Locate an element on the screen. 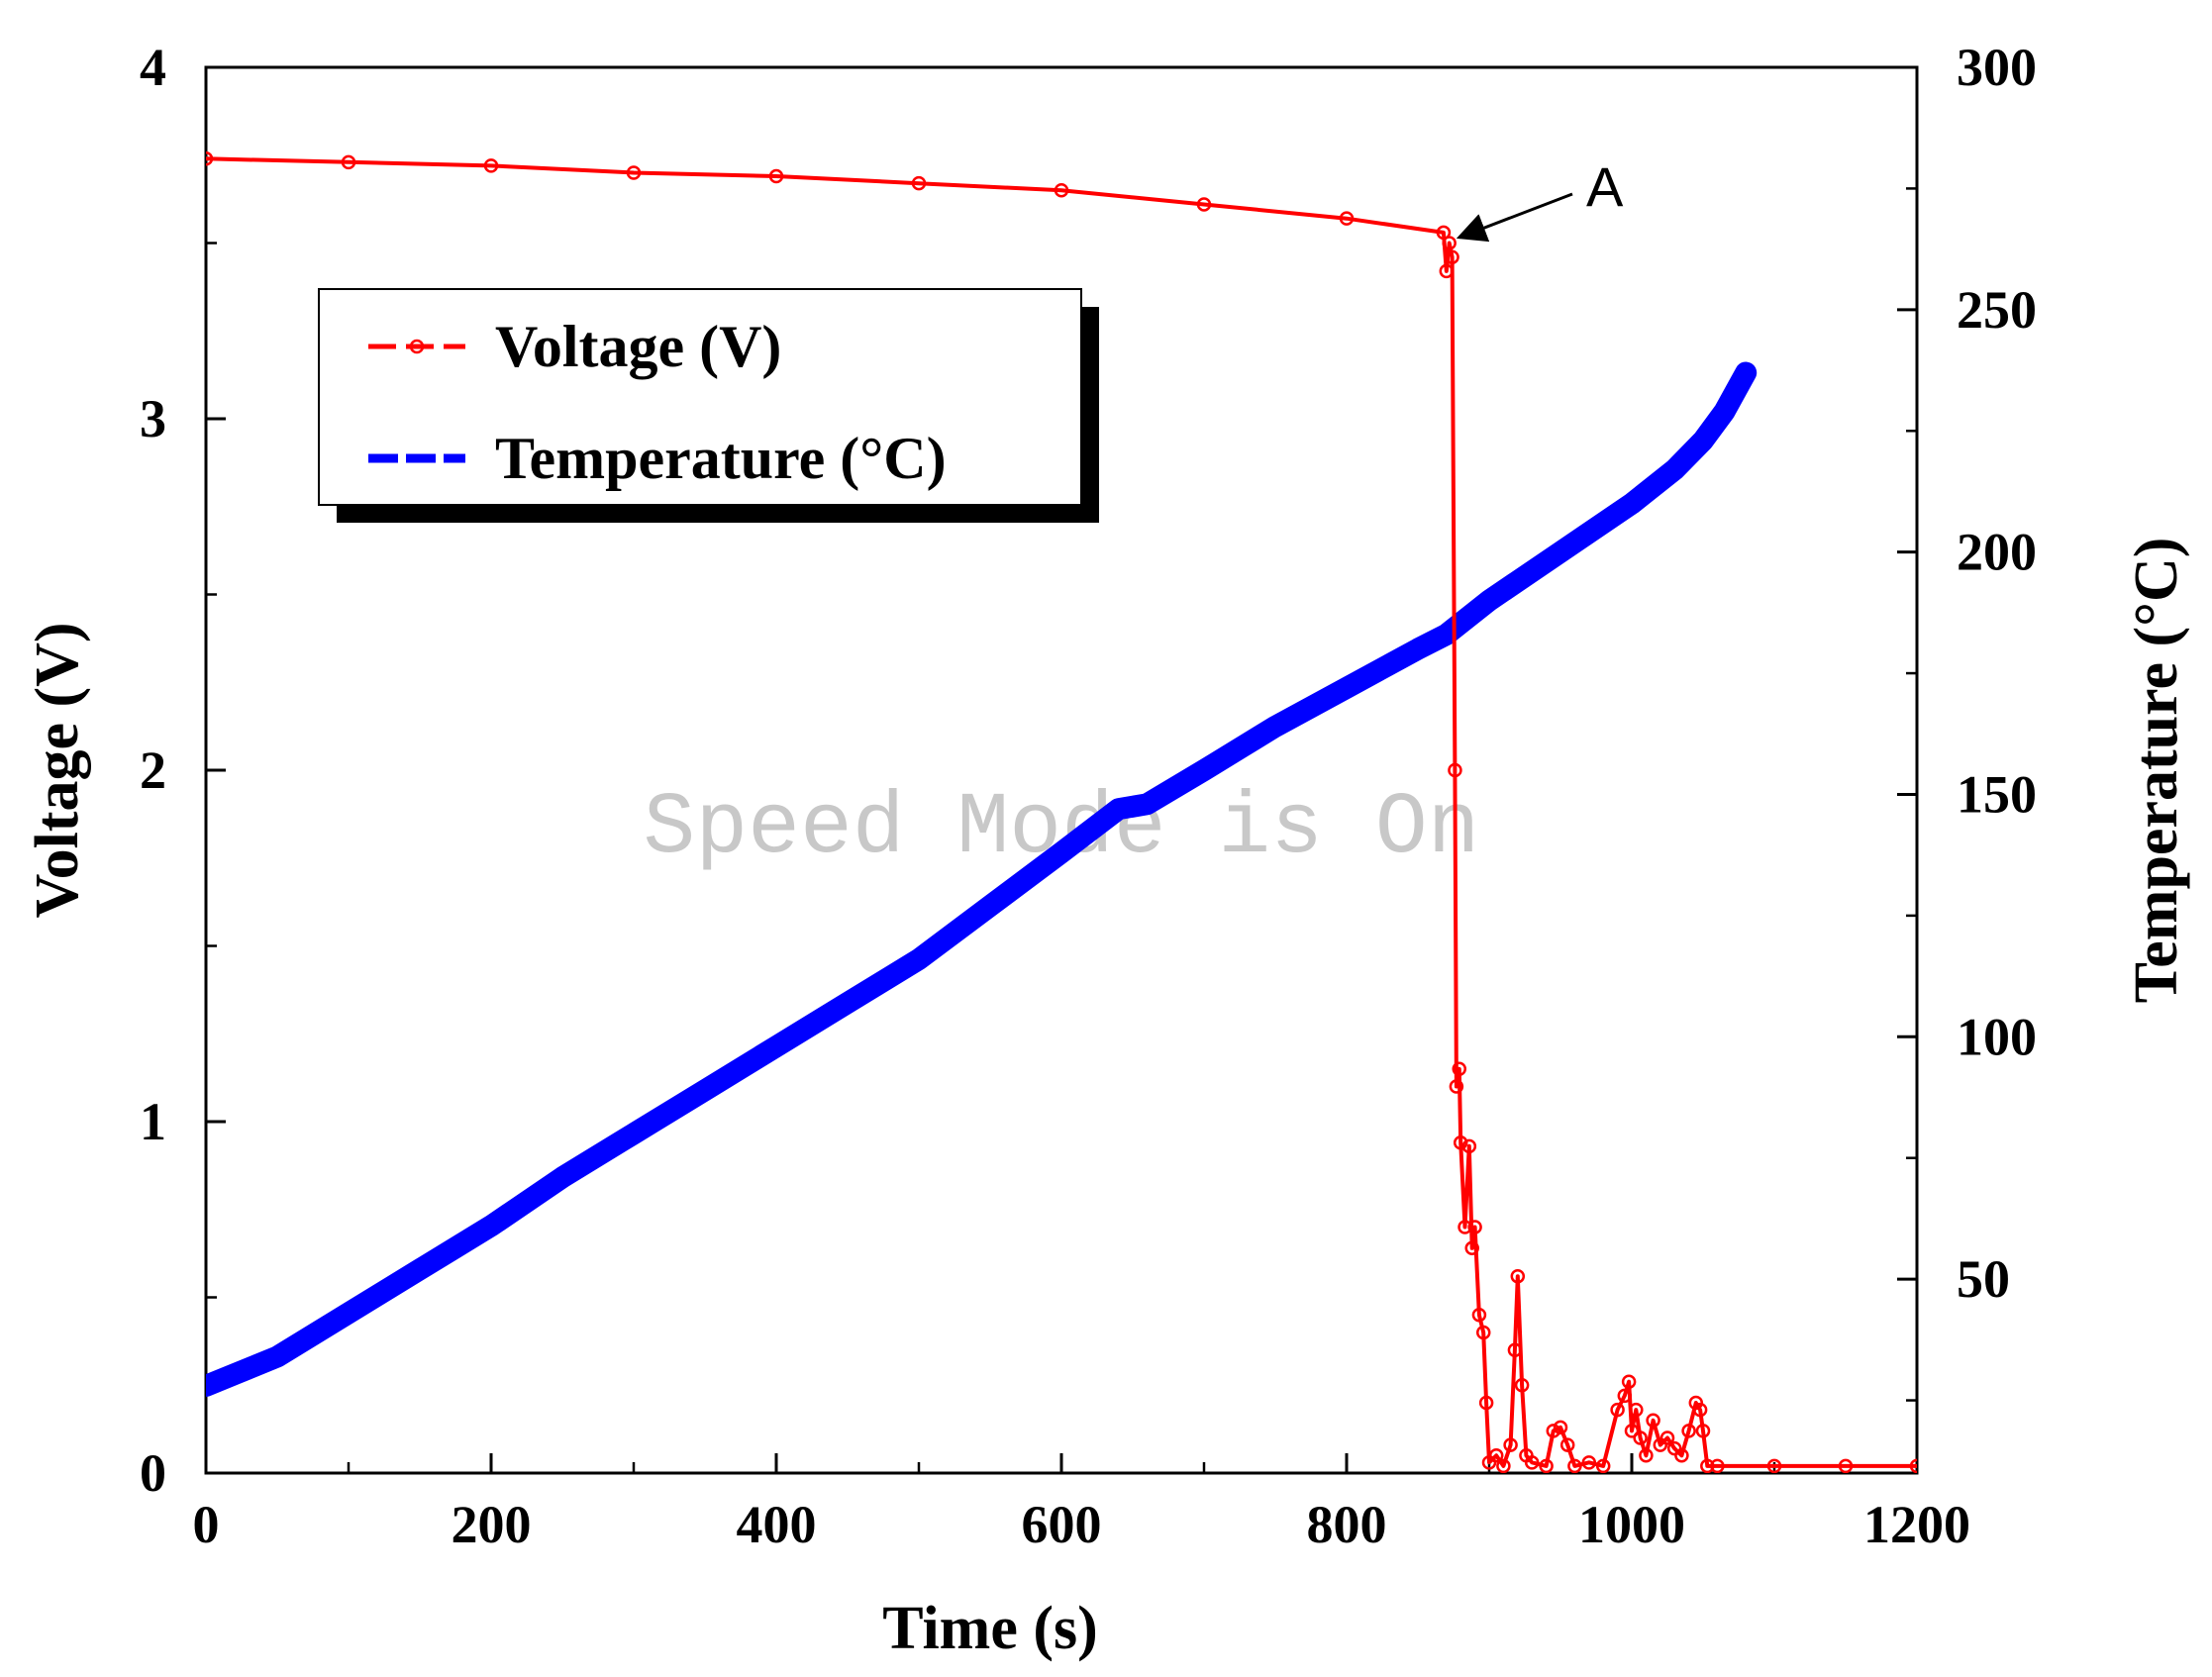 This screenshot has width=2212, height=1677. legend-item-temperature: Temperature (°C) is located at coordinates (657, 459).